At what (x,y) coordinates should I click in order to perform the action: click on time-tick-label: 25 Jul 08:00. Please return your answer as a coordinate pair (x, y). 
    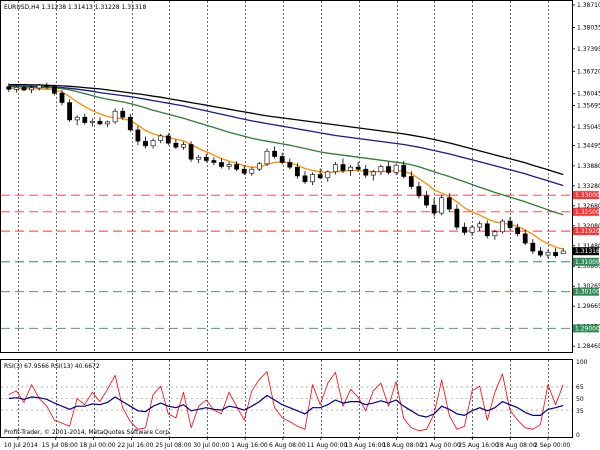
    Looking at the image, I should click on (173, 445).